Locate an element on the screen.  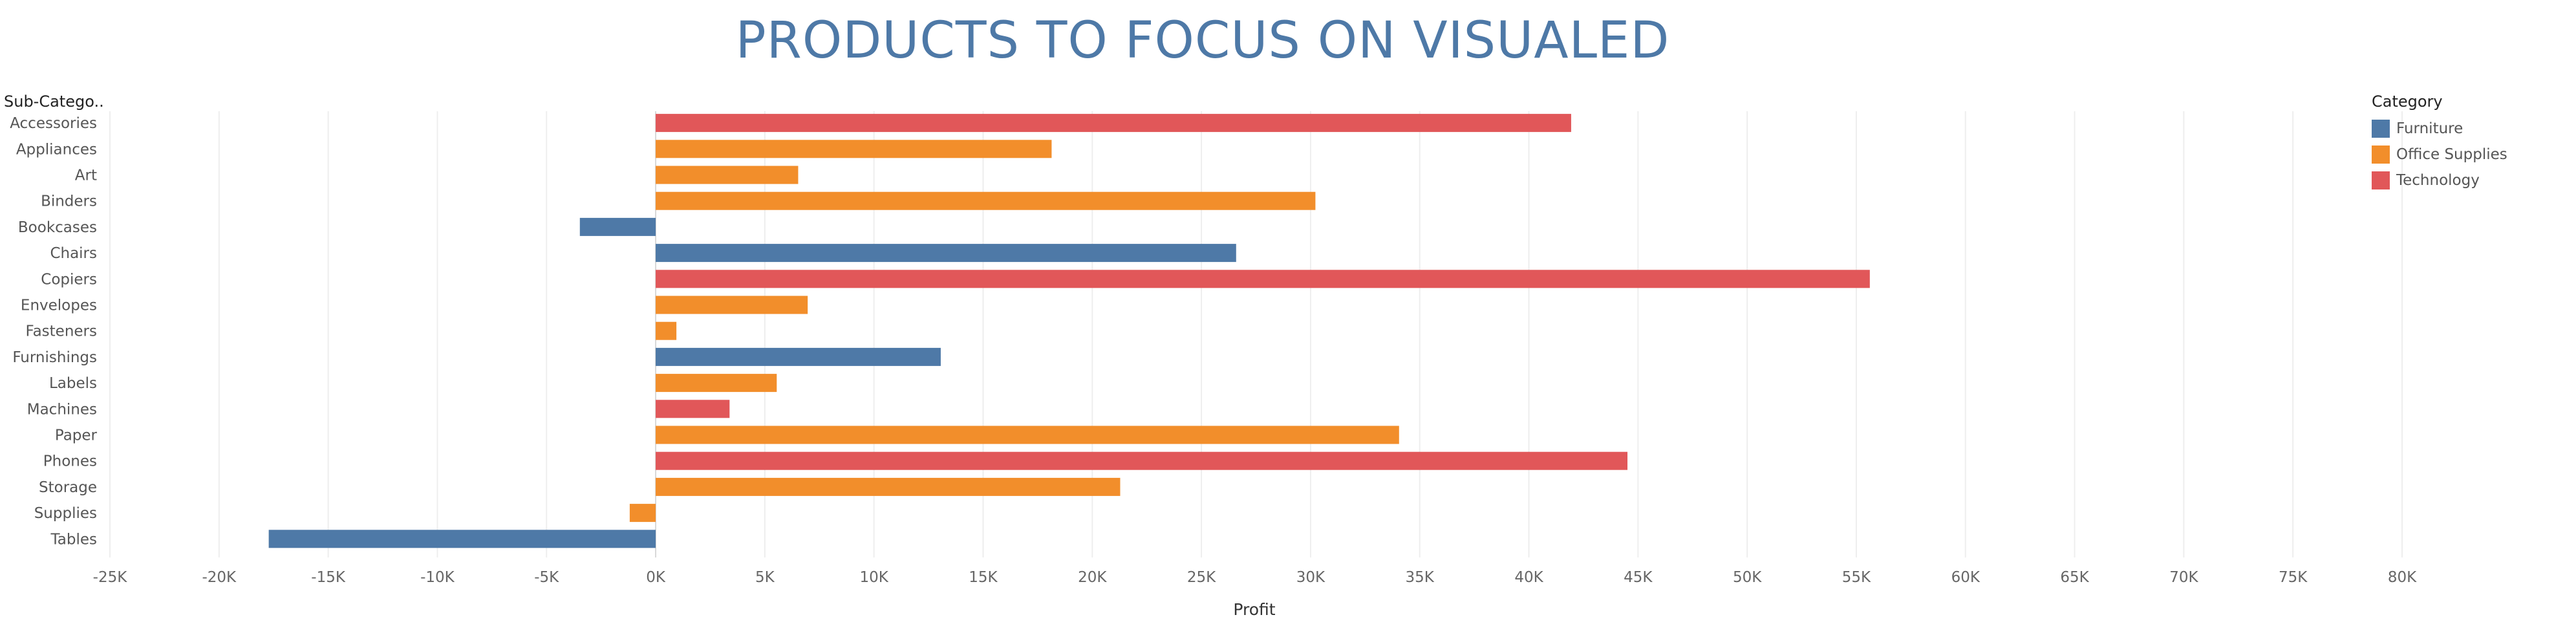
row-header: Sub-Catego.. is located at coordinates (54, 102).